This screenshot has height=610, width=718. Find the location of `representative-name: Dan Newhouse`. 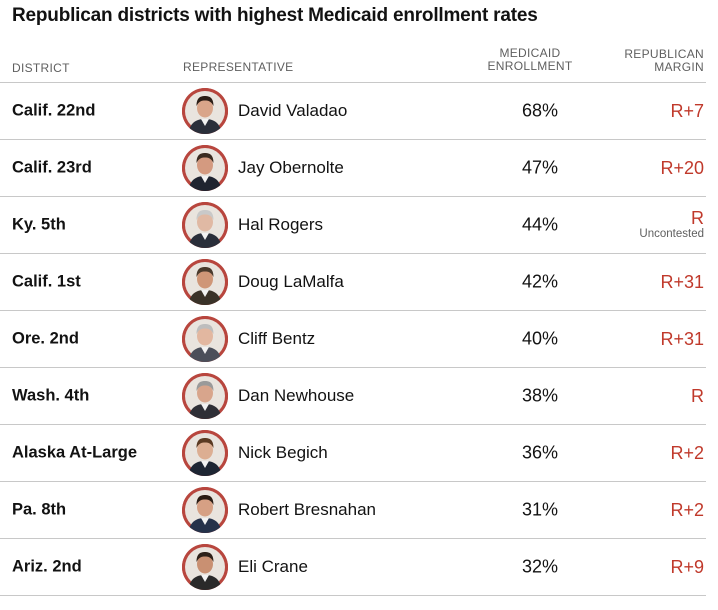

representative-name: Dan Newhouse is located at coordinates (296, 395).